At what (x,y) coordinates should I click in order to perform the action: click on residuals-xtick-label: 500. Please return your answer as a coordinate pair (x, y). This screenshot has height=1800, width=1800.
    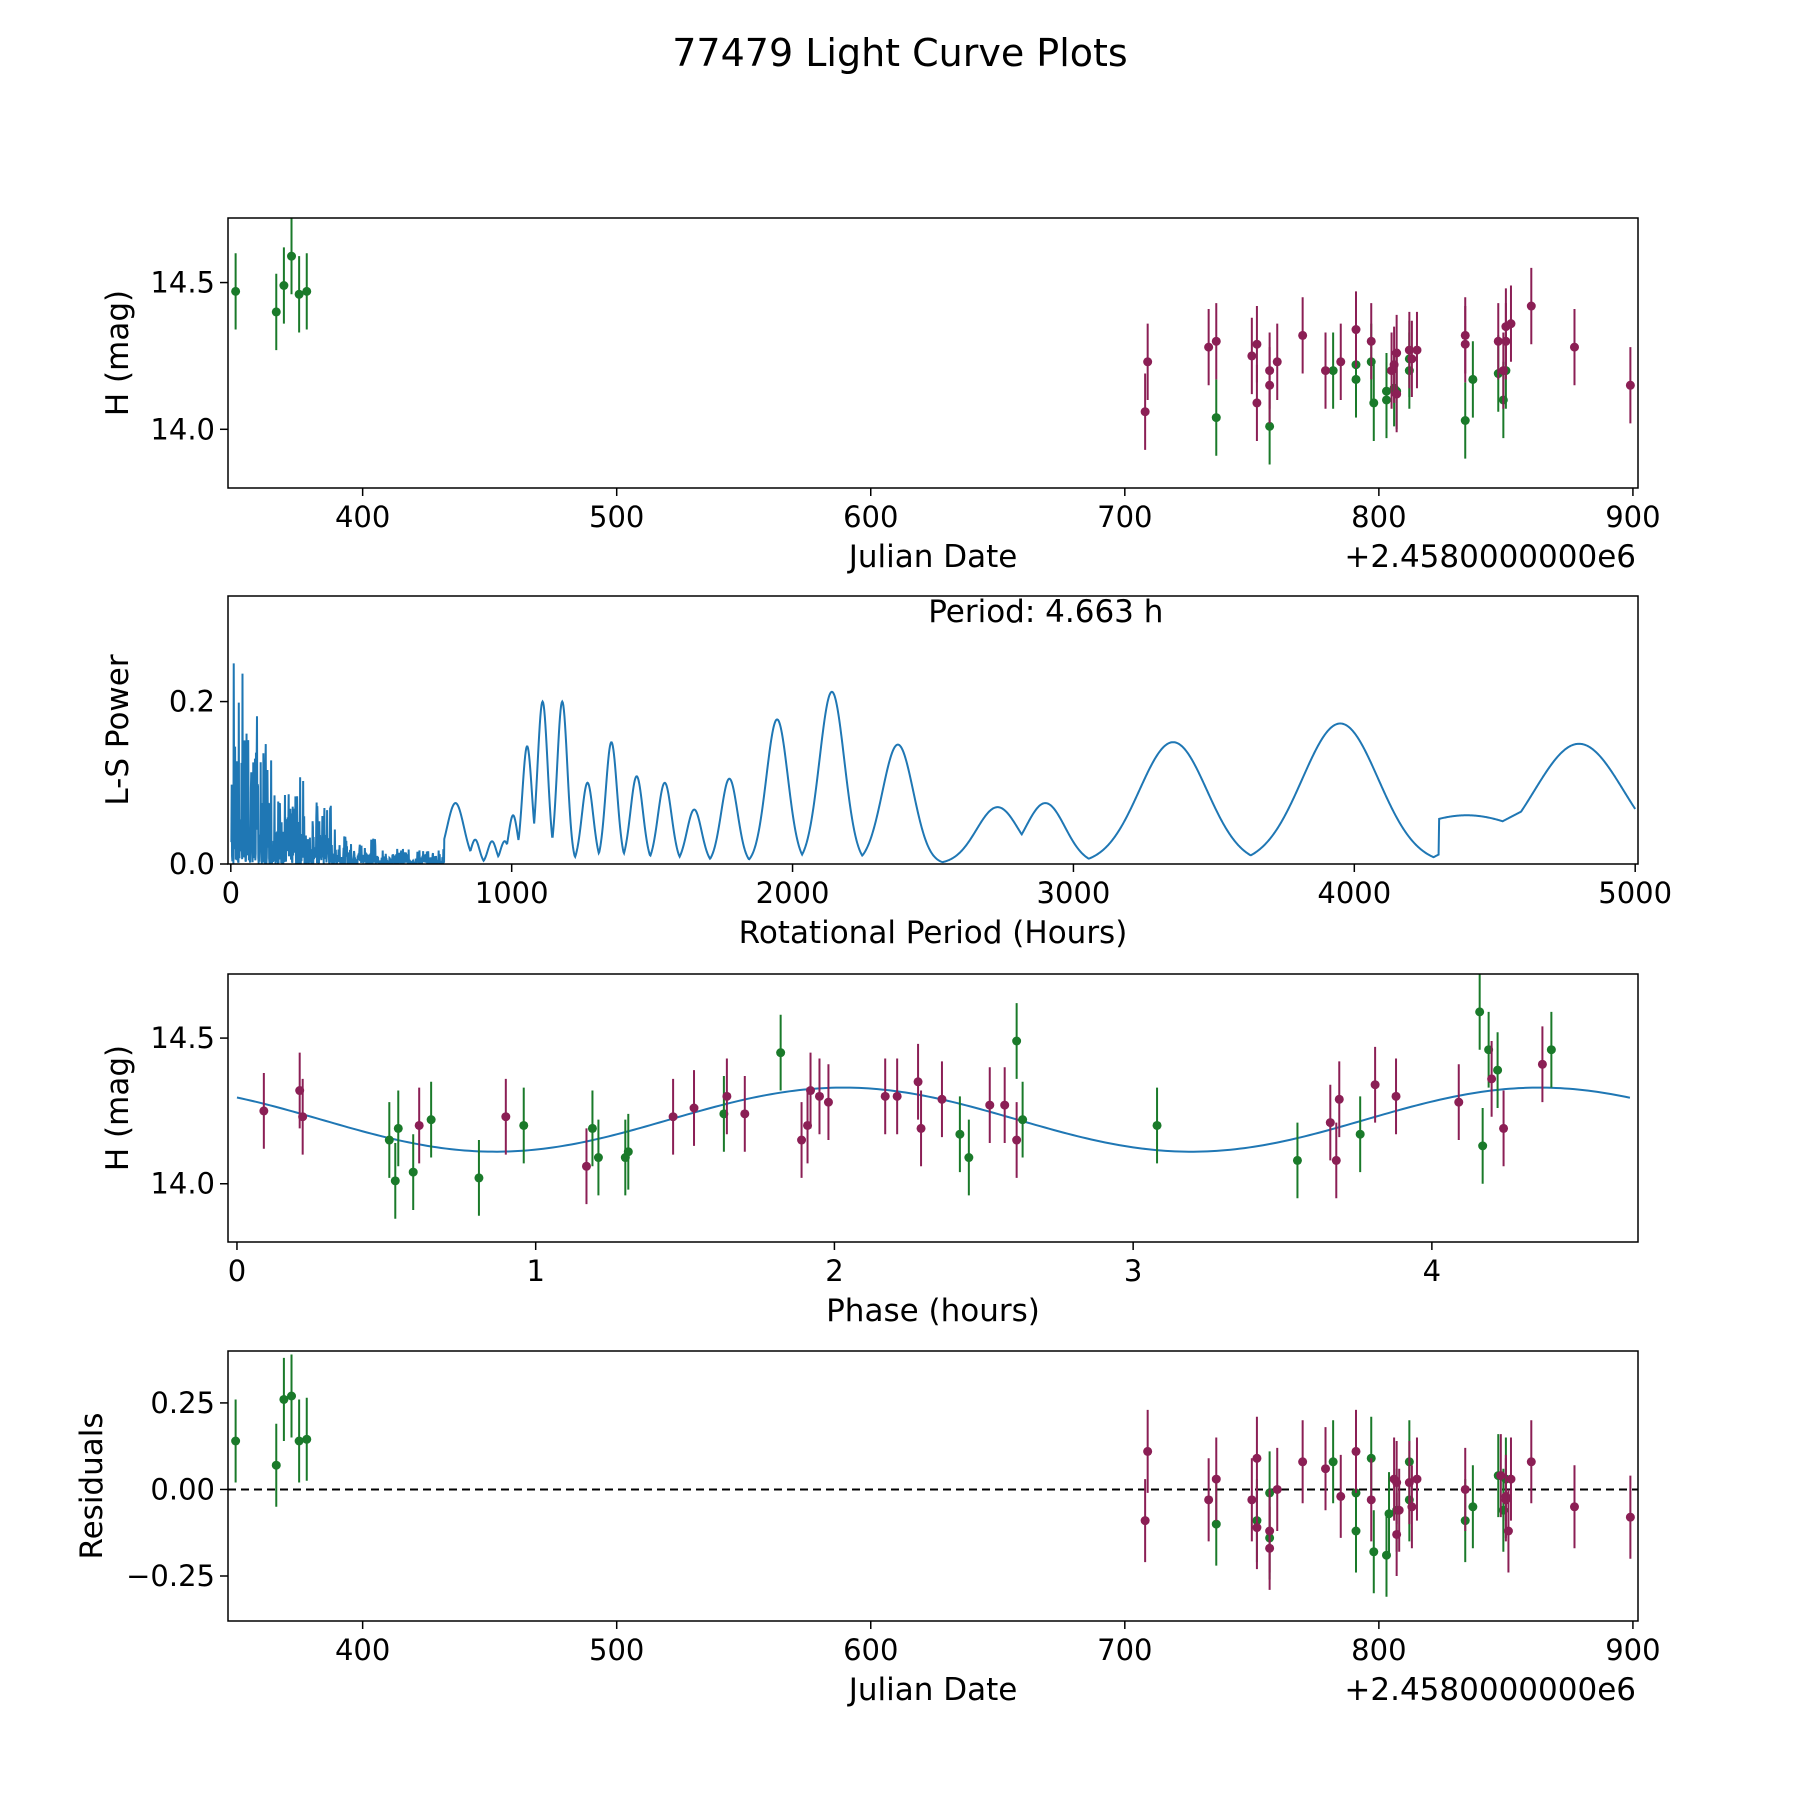
    Looking at the image, I should click on (616, 1650).